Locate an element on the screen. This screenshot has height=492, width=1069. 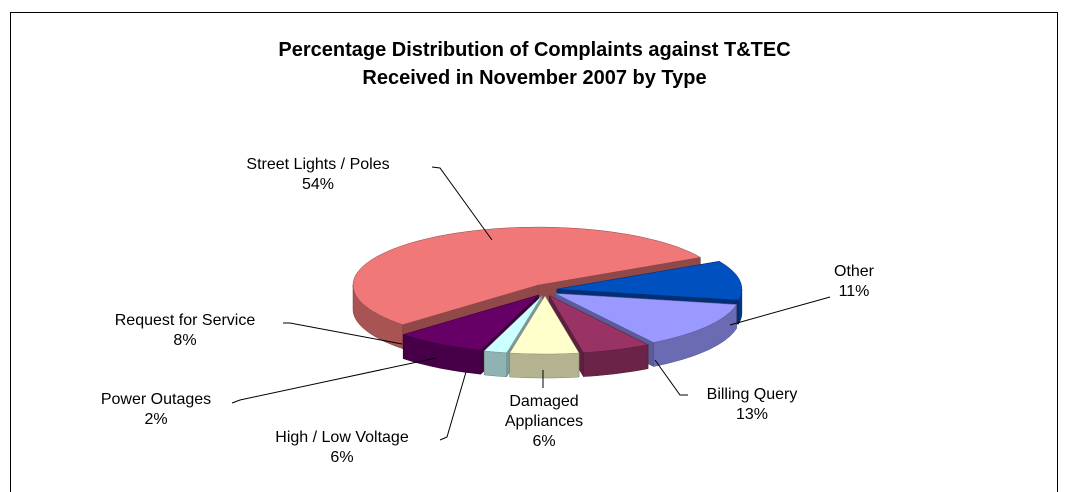
category-label: Request for Service is located at coordinates (185, 320).